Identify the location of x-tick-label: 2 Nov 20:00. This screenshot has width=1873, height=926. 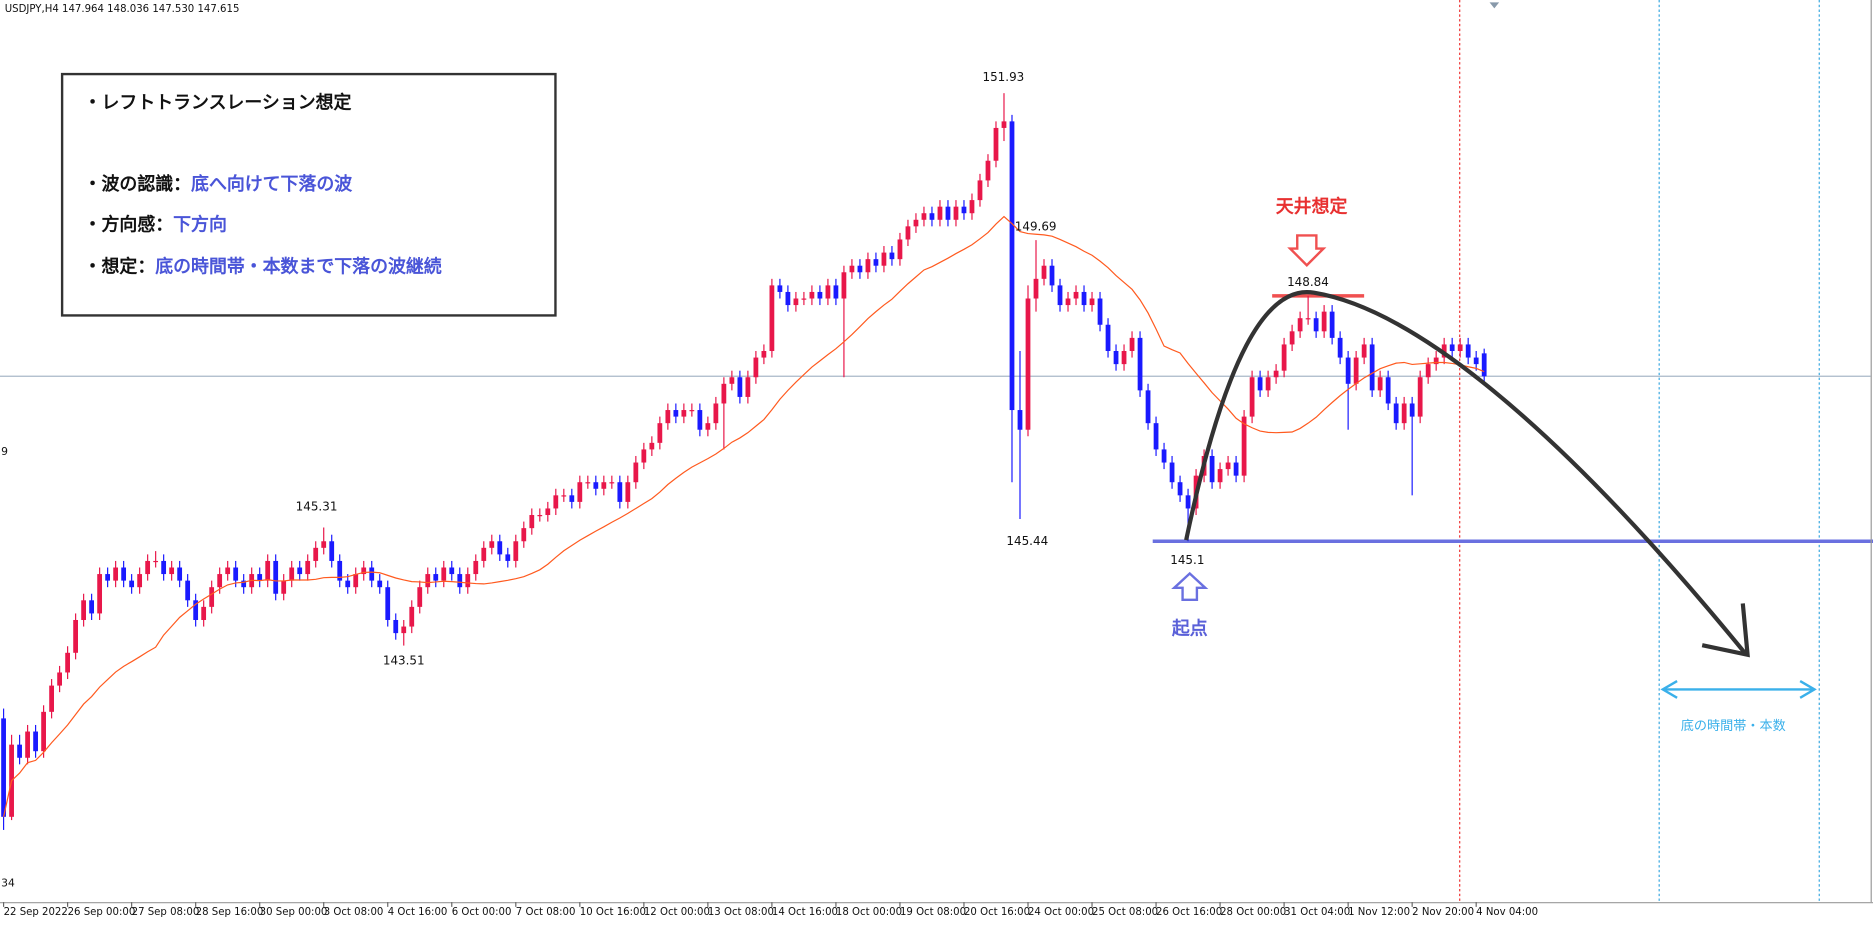
(1443, 912).